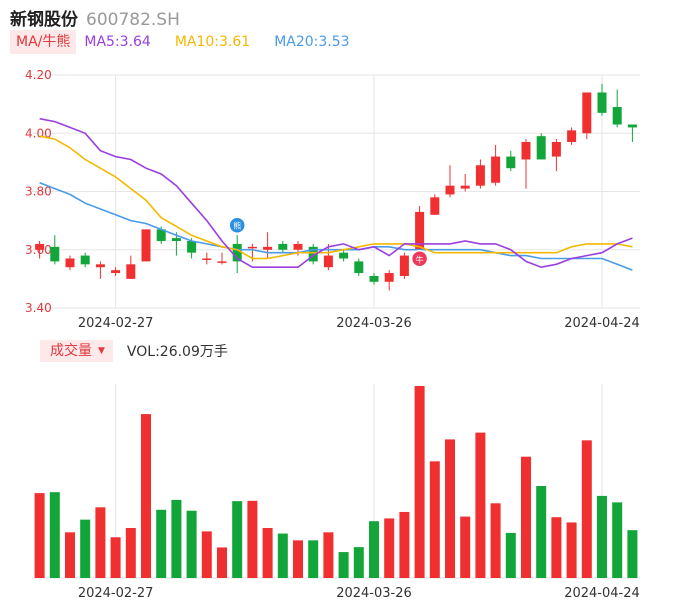 The width and height of the screenshot is (686, 606). Describe the element at coordinates (336, 226) in the screenshot. I see `ma20-line` at that location.